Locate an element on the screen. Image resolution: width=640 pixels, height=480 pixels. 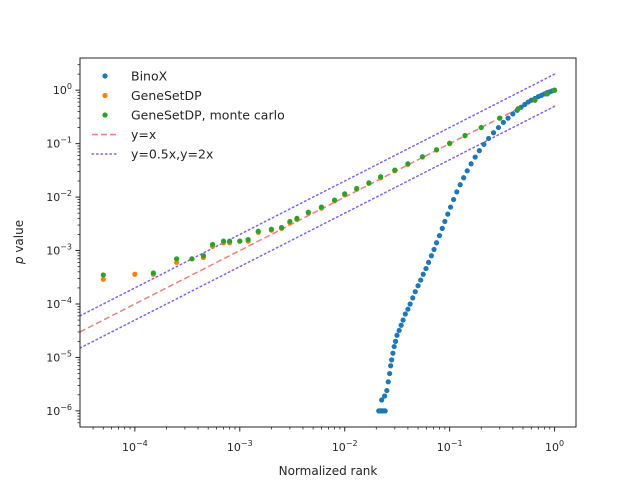
x-tick-label: 10⁻³ is located at coordinates (240, 446).